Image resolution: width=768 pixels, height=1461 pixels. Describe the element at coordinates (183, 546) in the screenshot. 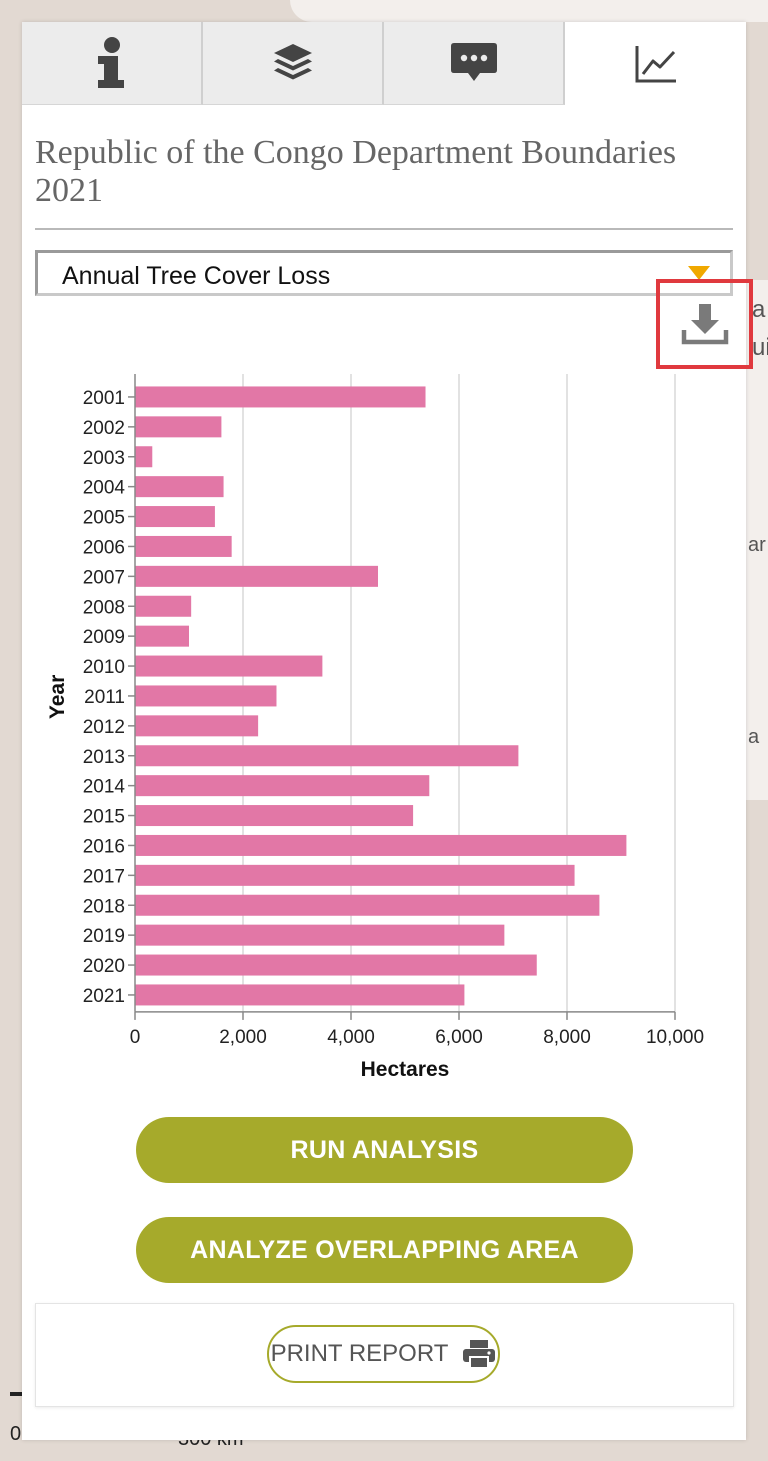

I see `bar-2006` at that location.